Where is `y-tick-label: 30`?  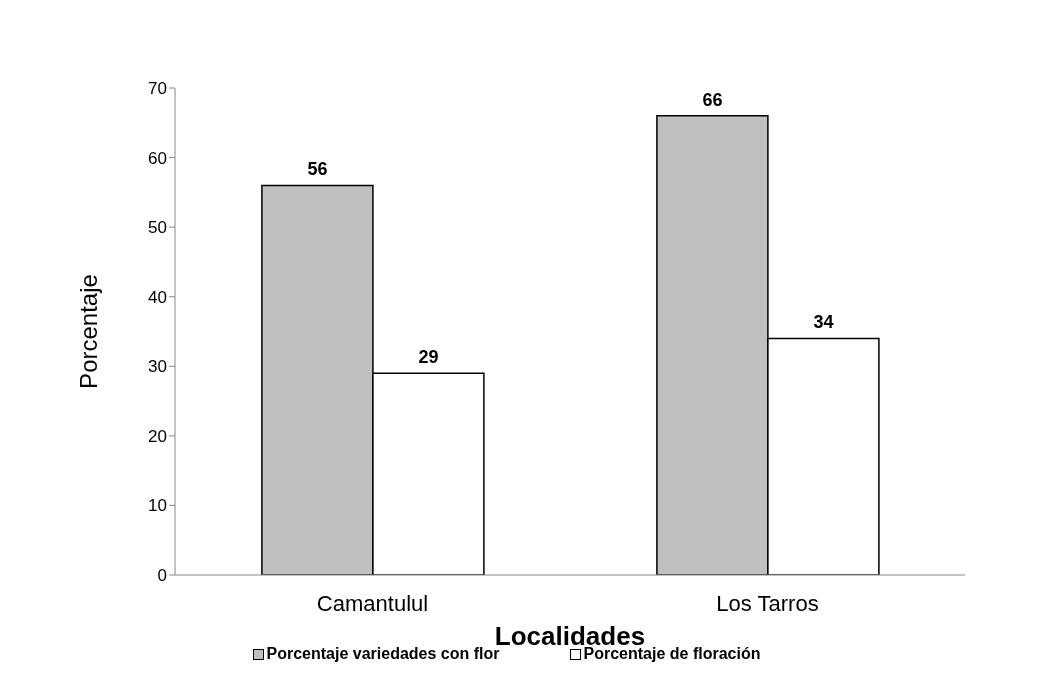 y-tick-label: 30 is located at coordinates (157, 367).